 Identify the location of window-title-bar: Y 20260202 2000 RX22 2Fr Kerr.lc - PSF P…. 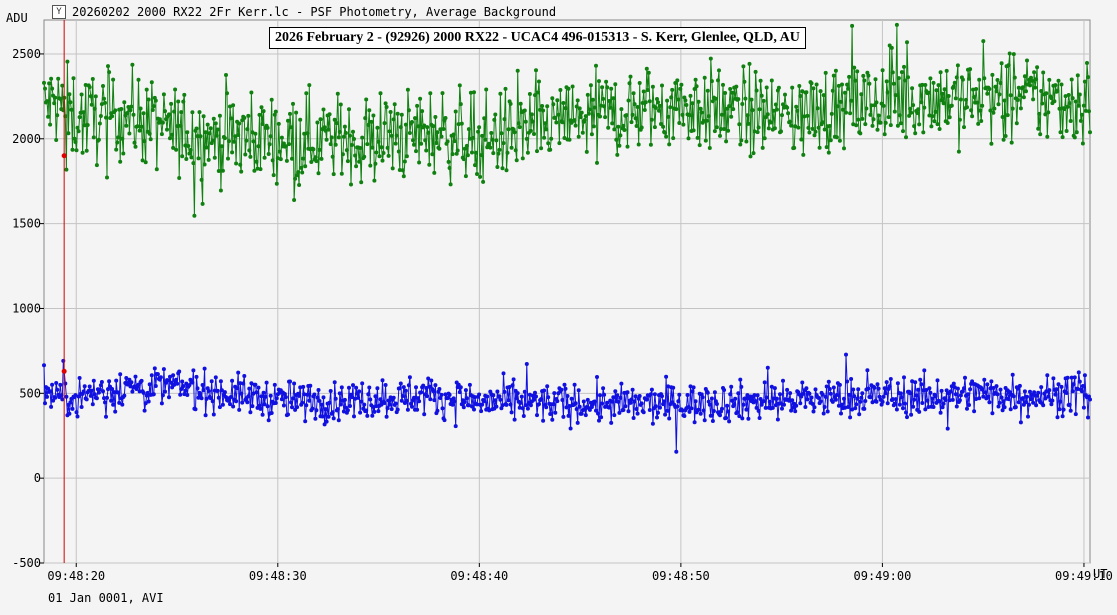
(304, 12).